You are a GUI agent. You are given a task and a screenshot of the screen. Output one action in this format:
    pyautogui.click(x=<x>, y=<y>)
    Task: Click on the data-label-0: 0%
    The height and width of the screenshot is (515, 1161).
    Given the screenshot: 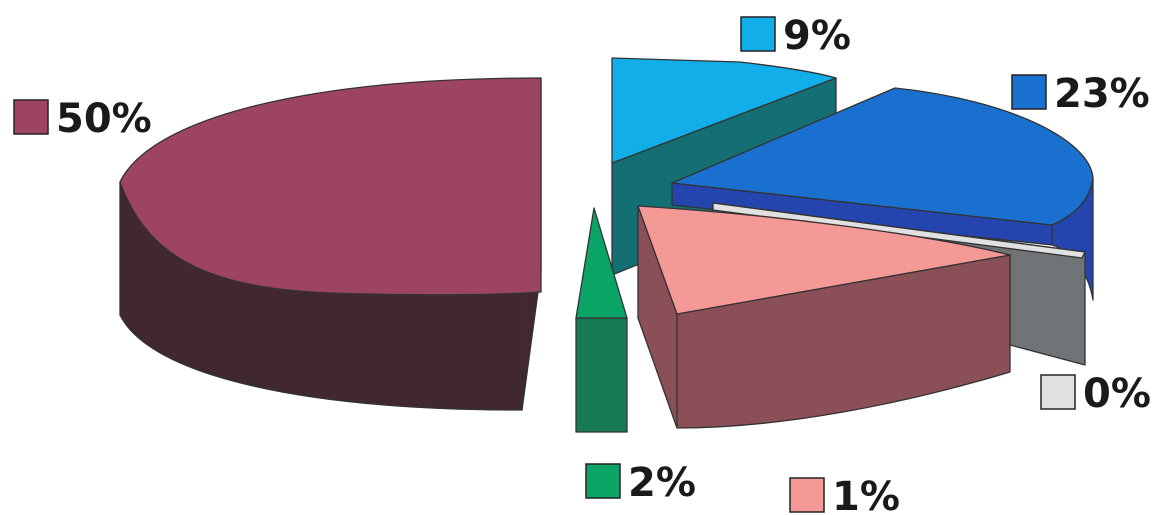 What is the action you would take?
    pyautogui.click(x=1095, y=394)
    